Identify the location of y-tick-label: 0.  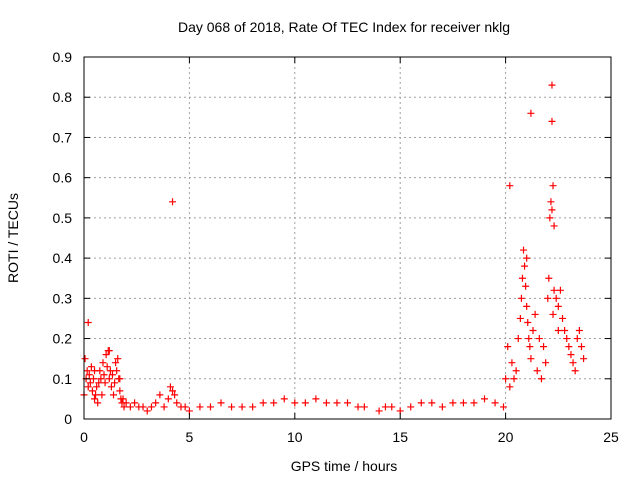
(68, 419).